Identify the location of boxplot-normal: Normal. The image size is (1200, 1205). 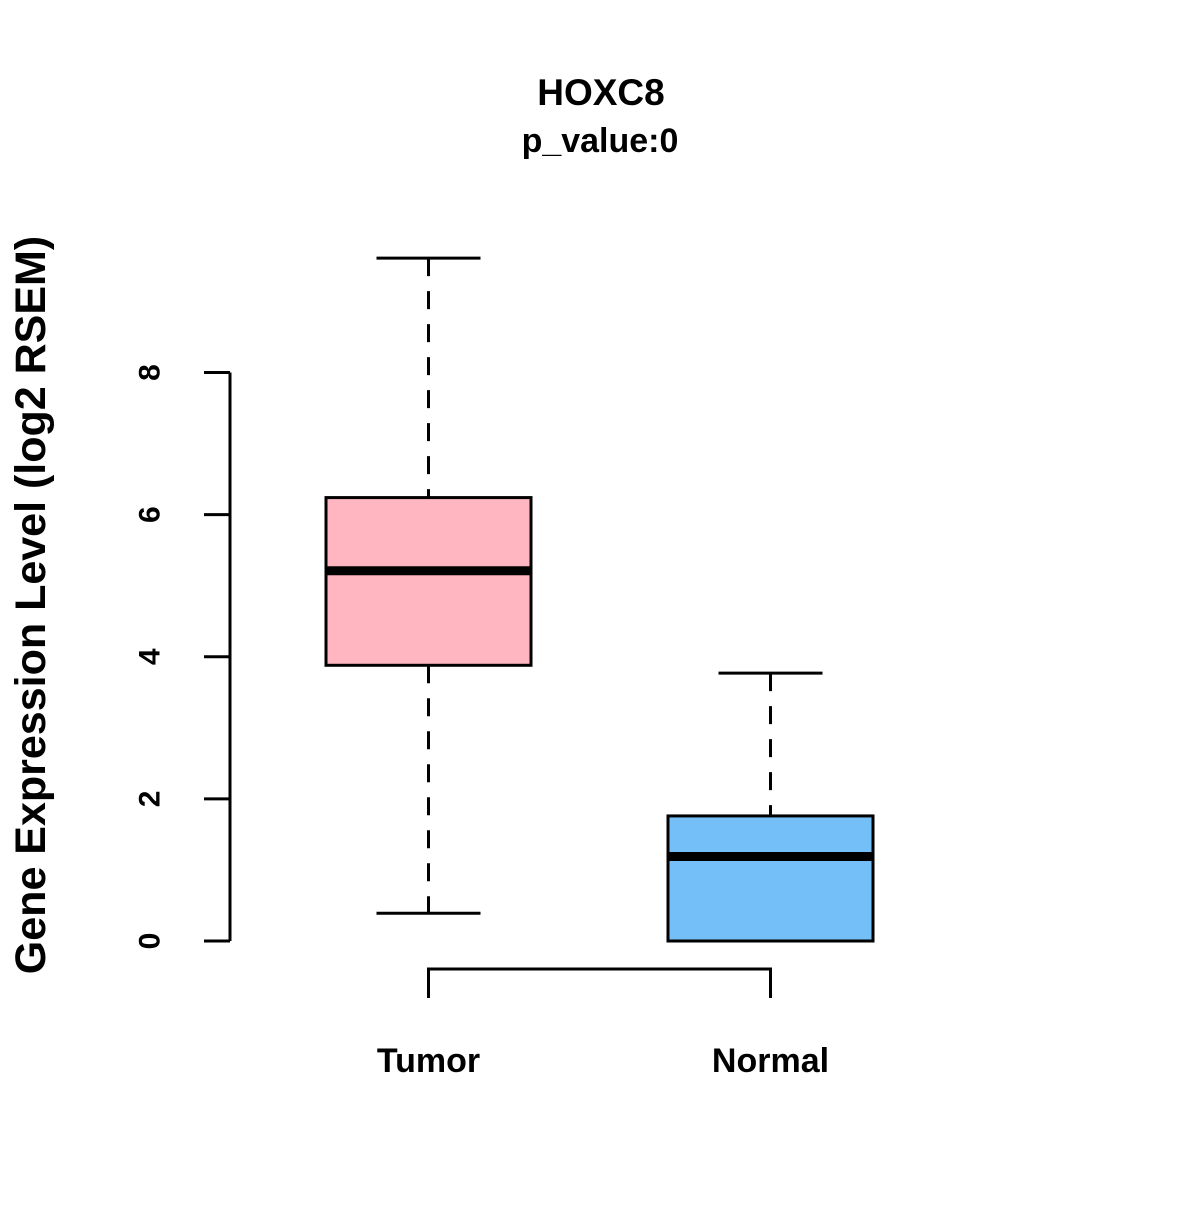
(770, 875).